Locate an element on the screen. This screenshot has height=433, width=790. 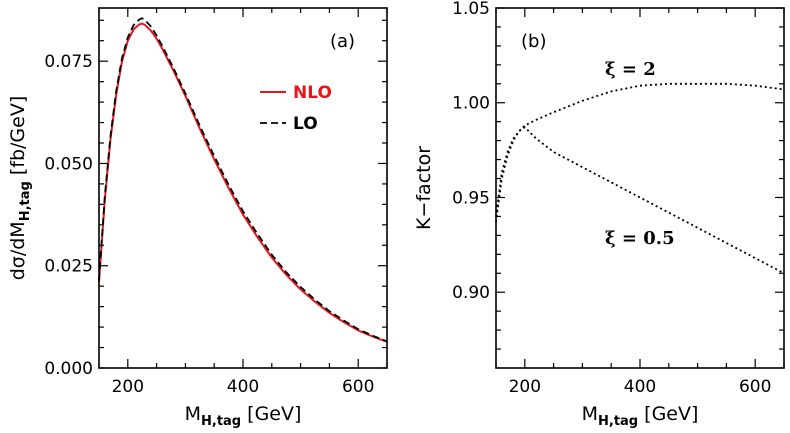
panel-a-xlabel-unit: [GeV] is located at coordinates (271, 414).